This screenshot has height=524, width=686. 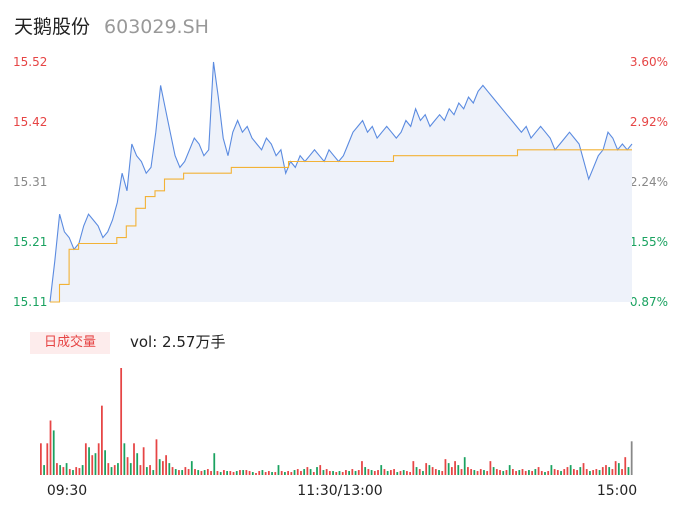 What do you see at coordinates (649, 182) in the screenshot?
I see `y-right-tick-label: 2.24%` at bounding box center [649, 182].